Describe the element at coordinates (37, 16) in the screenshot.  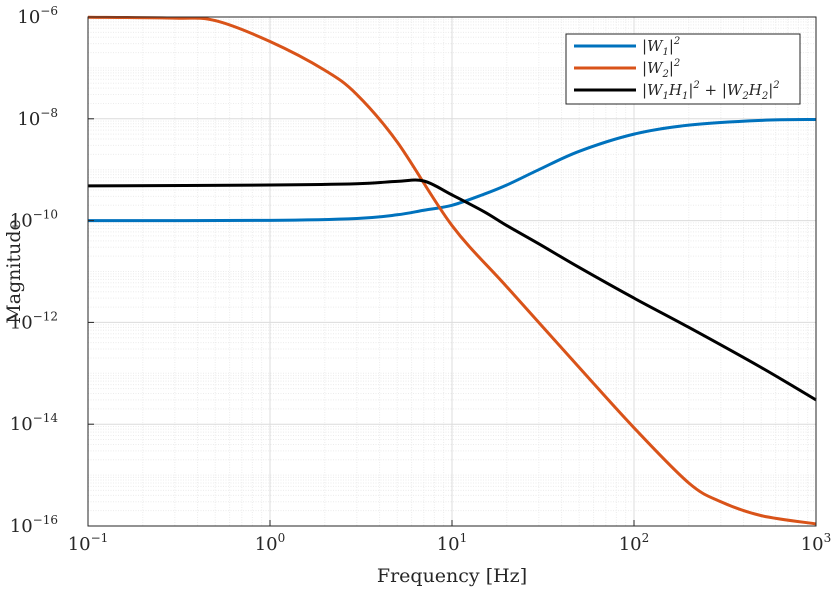
I see `y-tick-label: 10⁻⁶` at that location.